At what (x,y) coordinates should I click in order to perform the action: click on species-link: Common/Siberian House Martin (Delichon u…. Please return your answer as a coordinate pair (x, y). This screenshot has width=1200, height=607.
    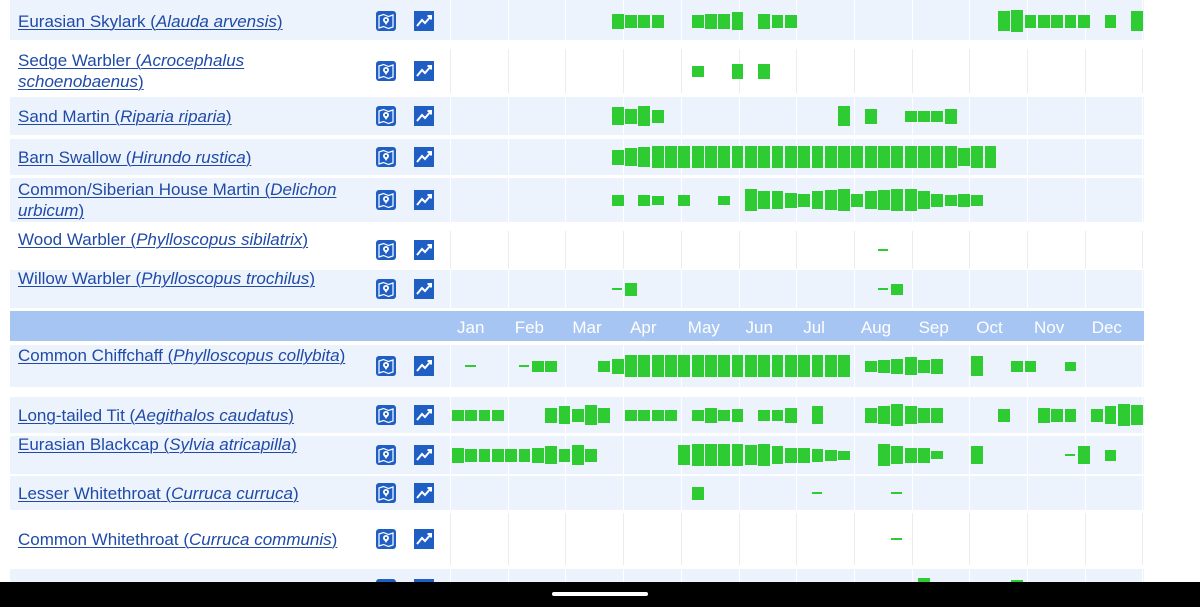
    Looking at the image, I should click on (177, 200).